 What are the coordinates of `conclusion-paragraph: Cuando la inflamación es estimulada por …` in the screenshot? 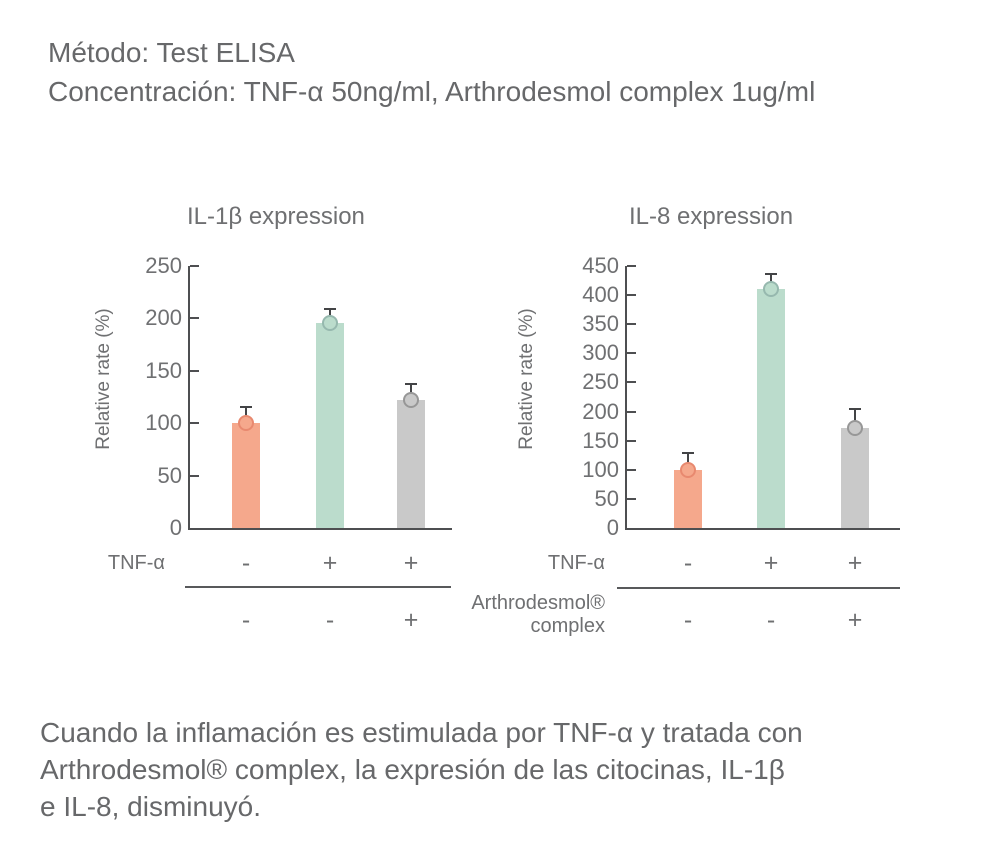 It's located at (421, 769).